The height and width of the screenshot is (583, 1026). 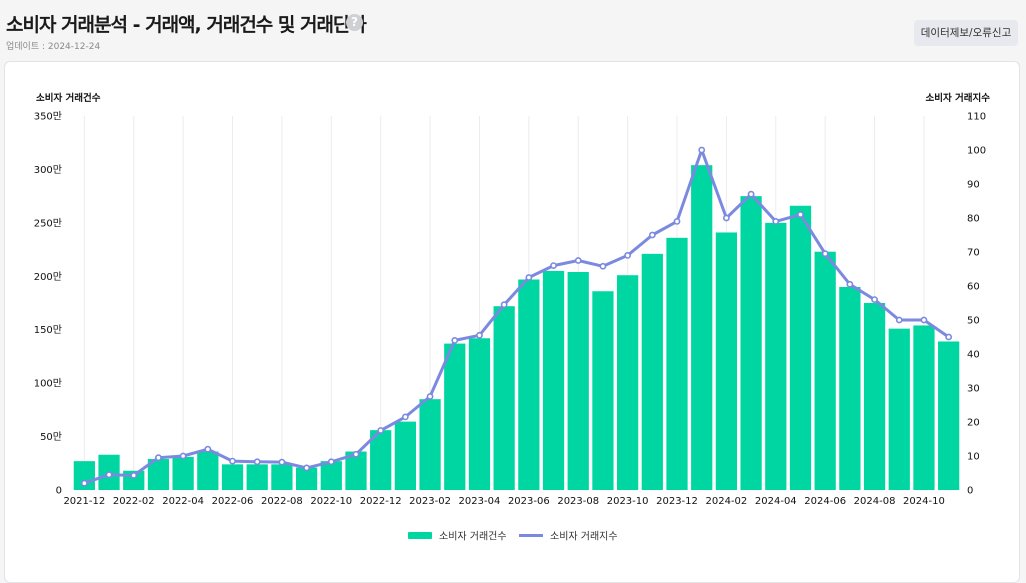 What do you see at coordinates (973, 355) in the screenshot?
I see `right-tick-label: 40` at bounding box center [973, 355].